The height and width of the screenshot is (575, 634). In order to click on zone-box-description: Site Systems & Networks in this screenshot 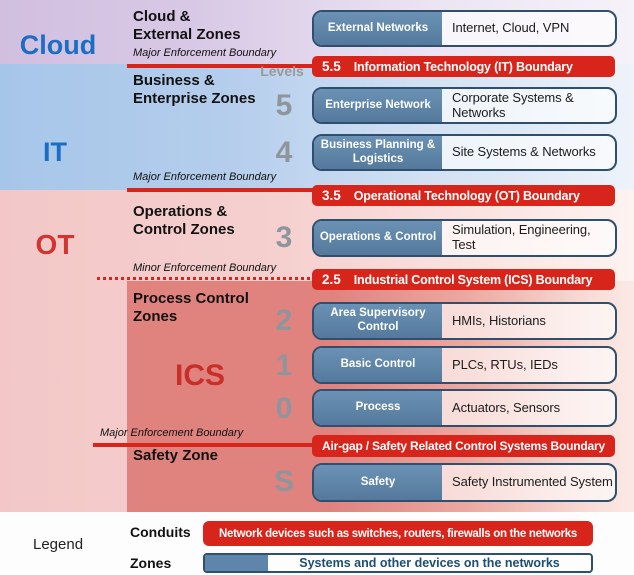, I will do `click(524, 152)`.